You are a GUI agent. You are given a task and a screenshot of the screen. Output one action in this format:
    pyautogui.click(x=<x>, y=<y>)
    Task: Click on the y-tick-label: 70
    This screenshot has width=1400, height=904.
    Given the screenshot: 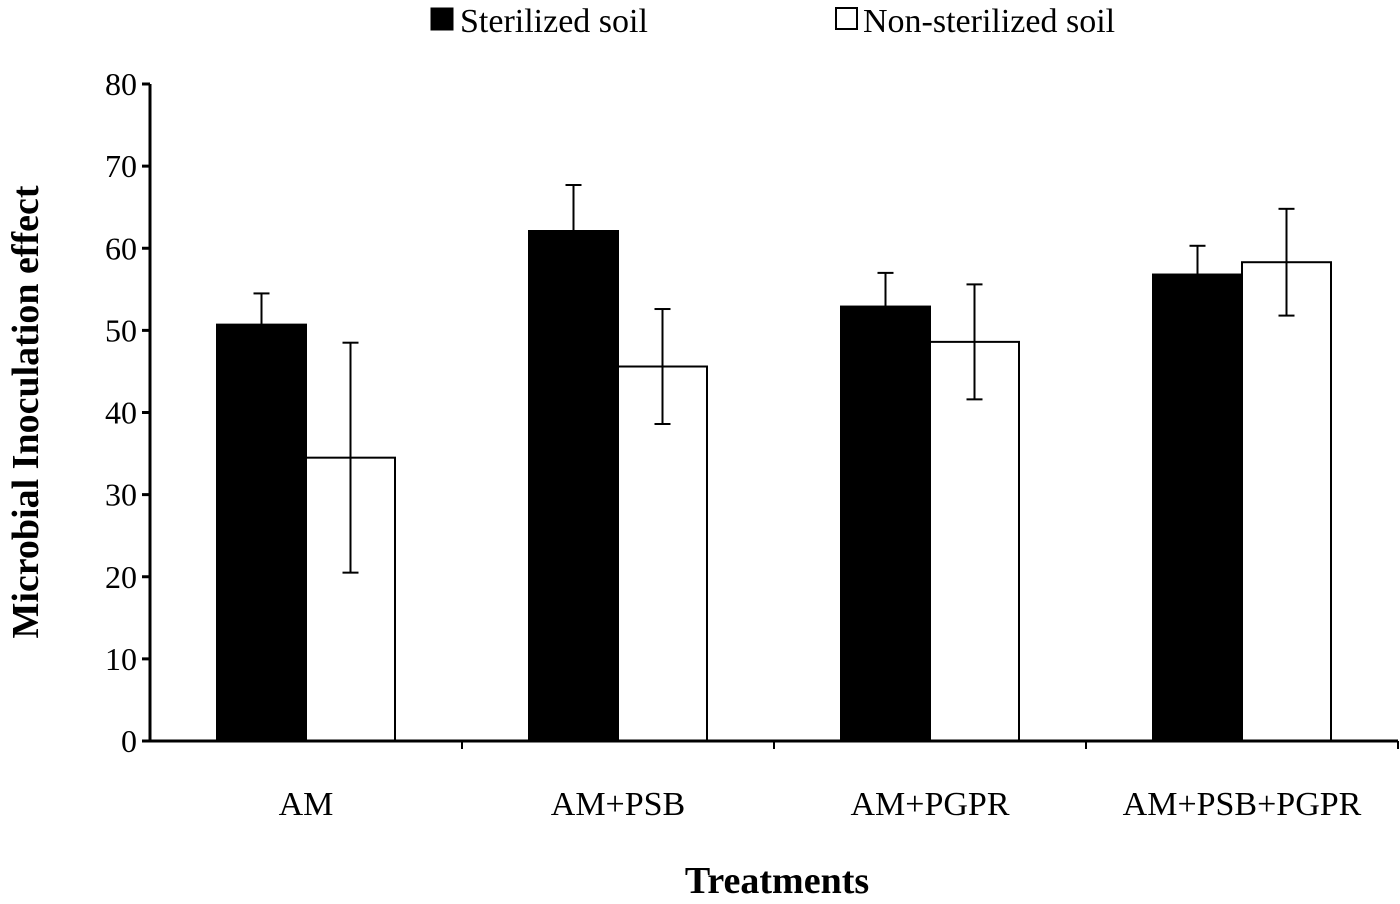 What is the action you would take?
    pyautogui.click(x=121, y=166)
    